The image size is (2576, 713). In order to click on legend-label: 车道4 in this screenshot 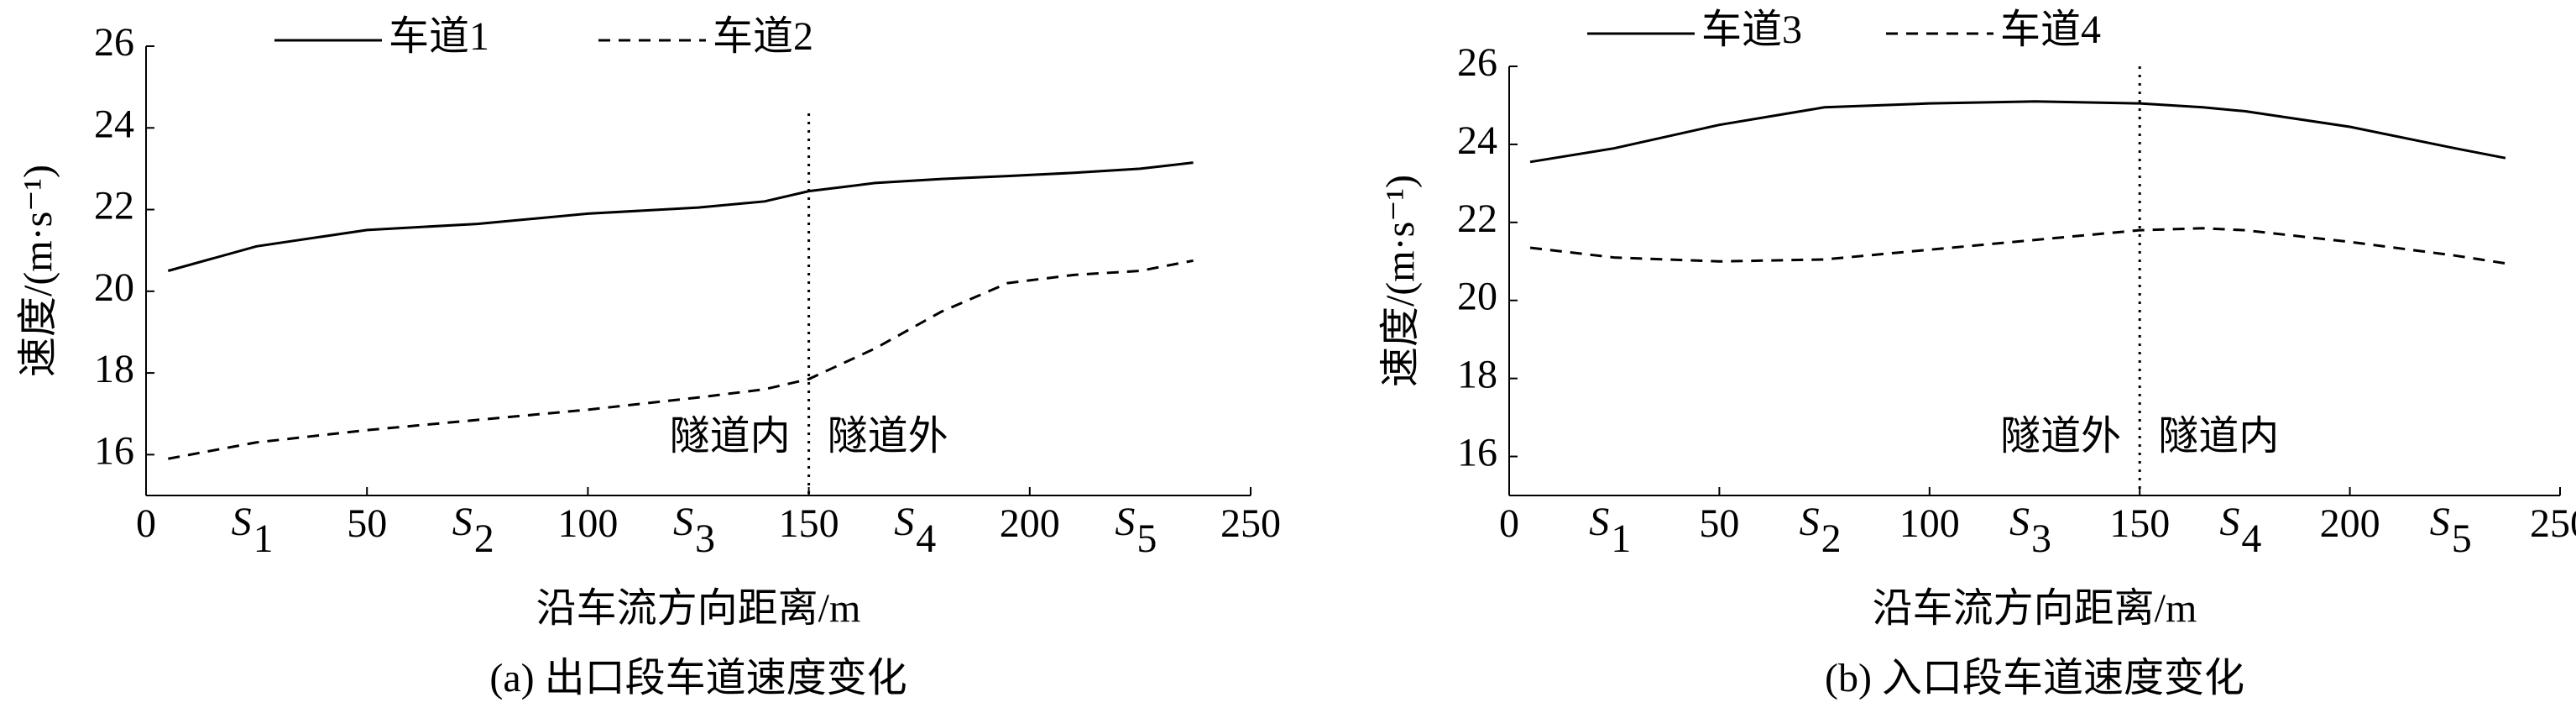, I will do `click(2050, 30)`.